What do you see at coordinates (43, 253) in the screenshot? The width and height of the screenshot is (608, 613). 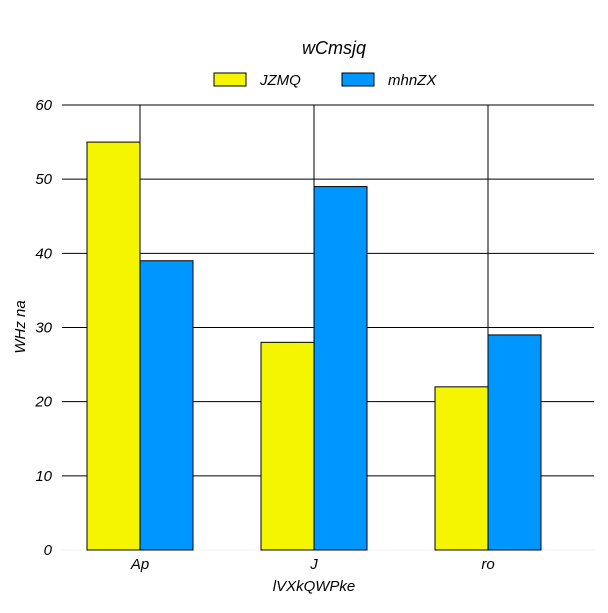 I see `y-tick-label: 40` at bounding box center [43, 253].